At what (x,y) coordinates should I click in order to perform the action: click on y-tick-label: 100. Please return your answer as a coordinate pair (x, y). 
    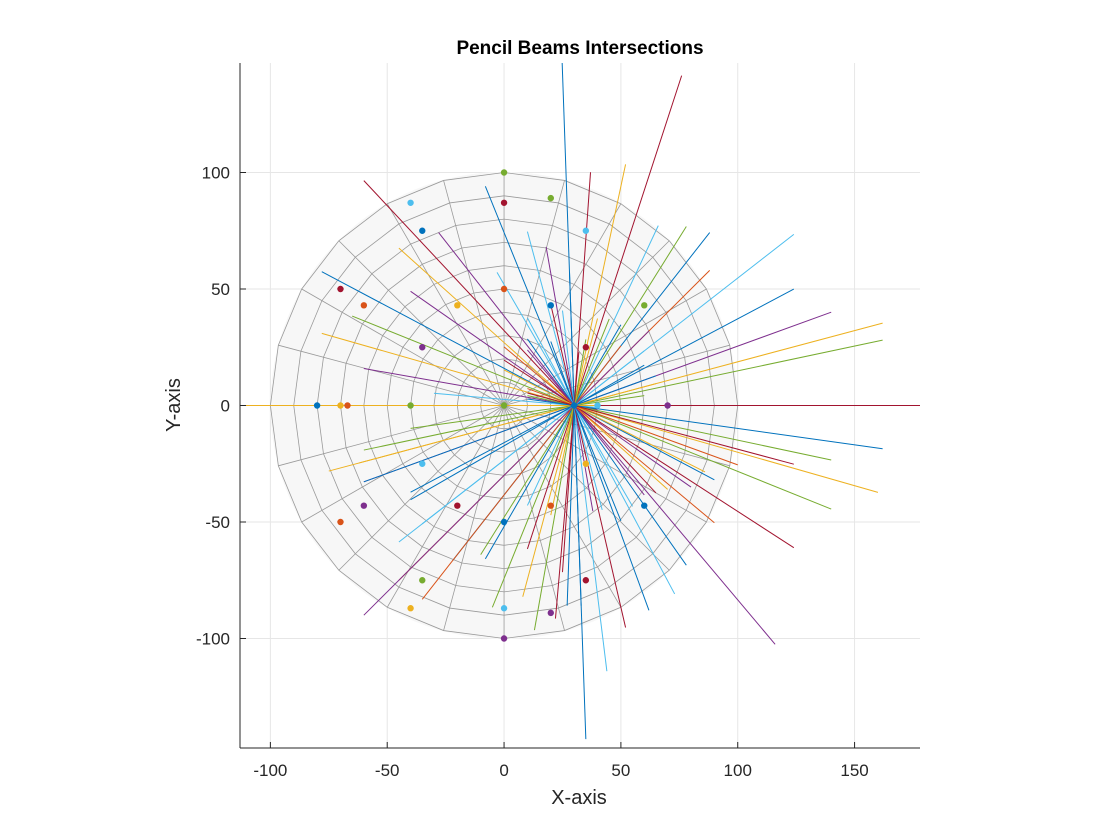
    Looking at the image, I should click on (216, 173).